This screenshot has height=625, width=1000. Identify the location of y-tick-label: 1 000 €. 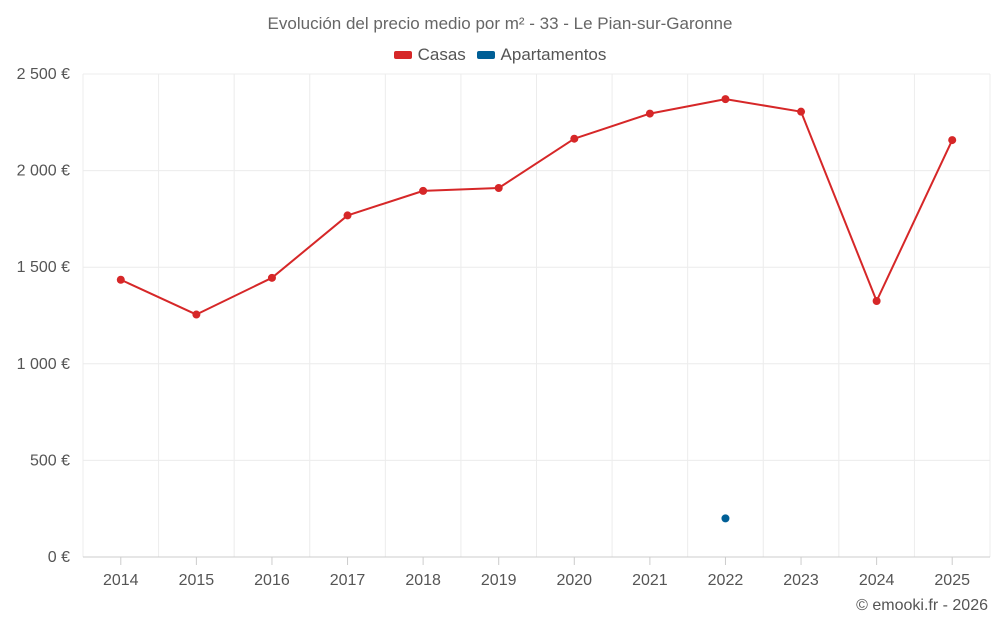
(43, 364).